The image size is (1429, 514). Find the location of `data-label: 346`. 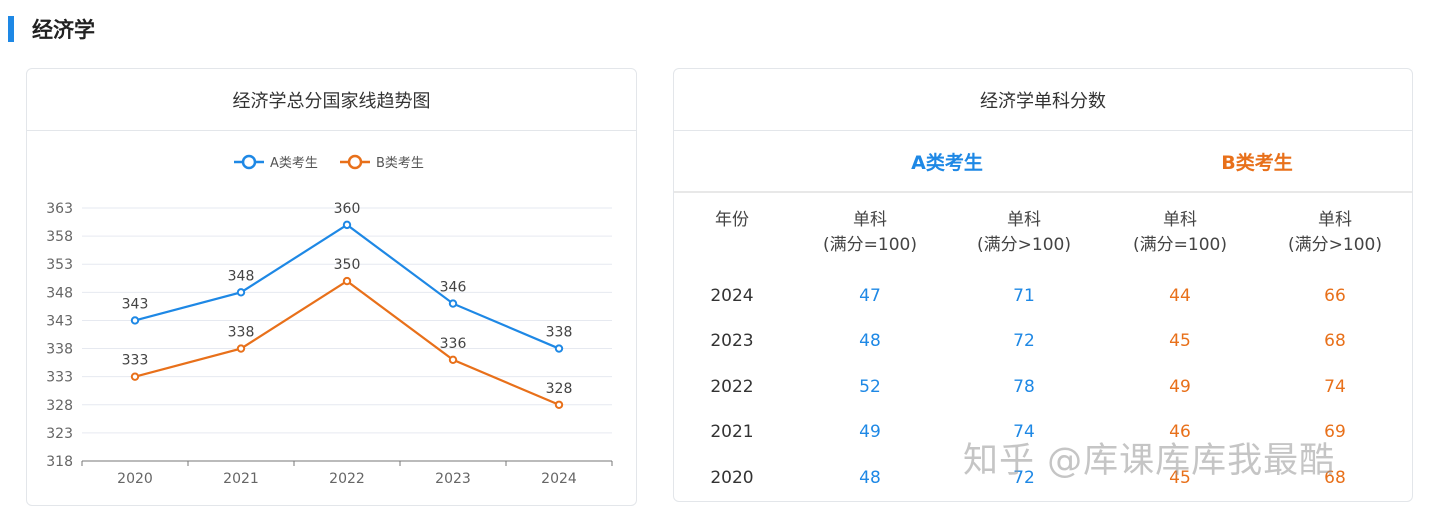

data-label: 346 is located at coordinates (453, 288).